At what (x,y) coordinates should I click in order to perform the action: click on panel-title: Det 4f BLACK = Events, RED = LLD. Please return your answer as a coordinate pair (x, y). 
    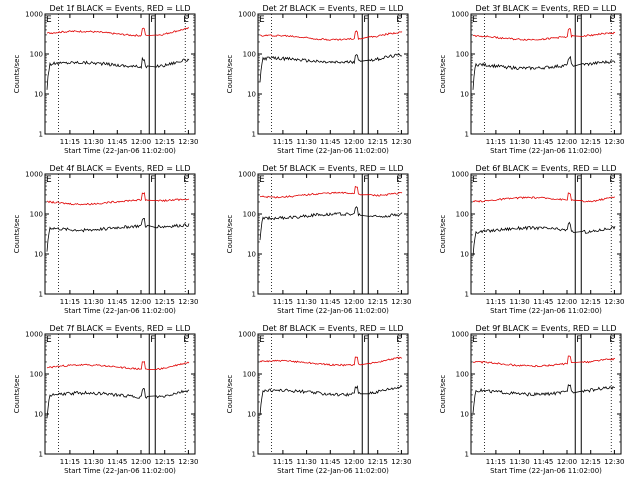
    Looking at the image, I should click on (119, 168).